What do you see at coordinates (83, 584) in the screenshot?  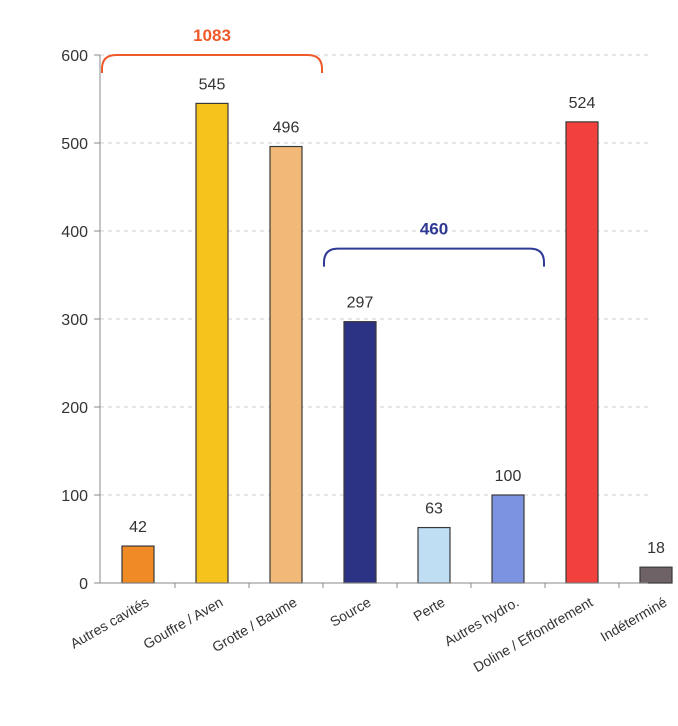 I see `y-tick-label: 0` at bounding box center [83, 584].